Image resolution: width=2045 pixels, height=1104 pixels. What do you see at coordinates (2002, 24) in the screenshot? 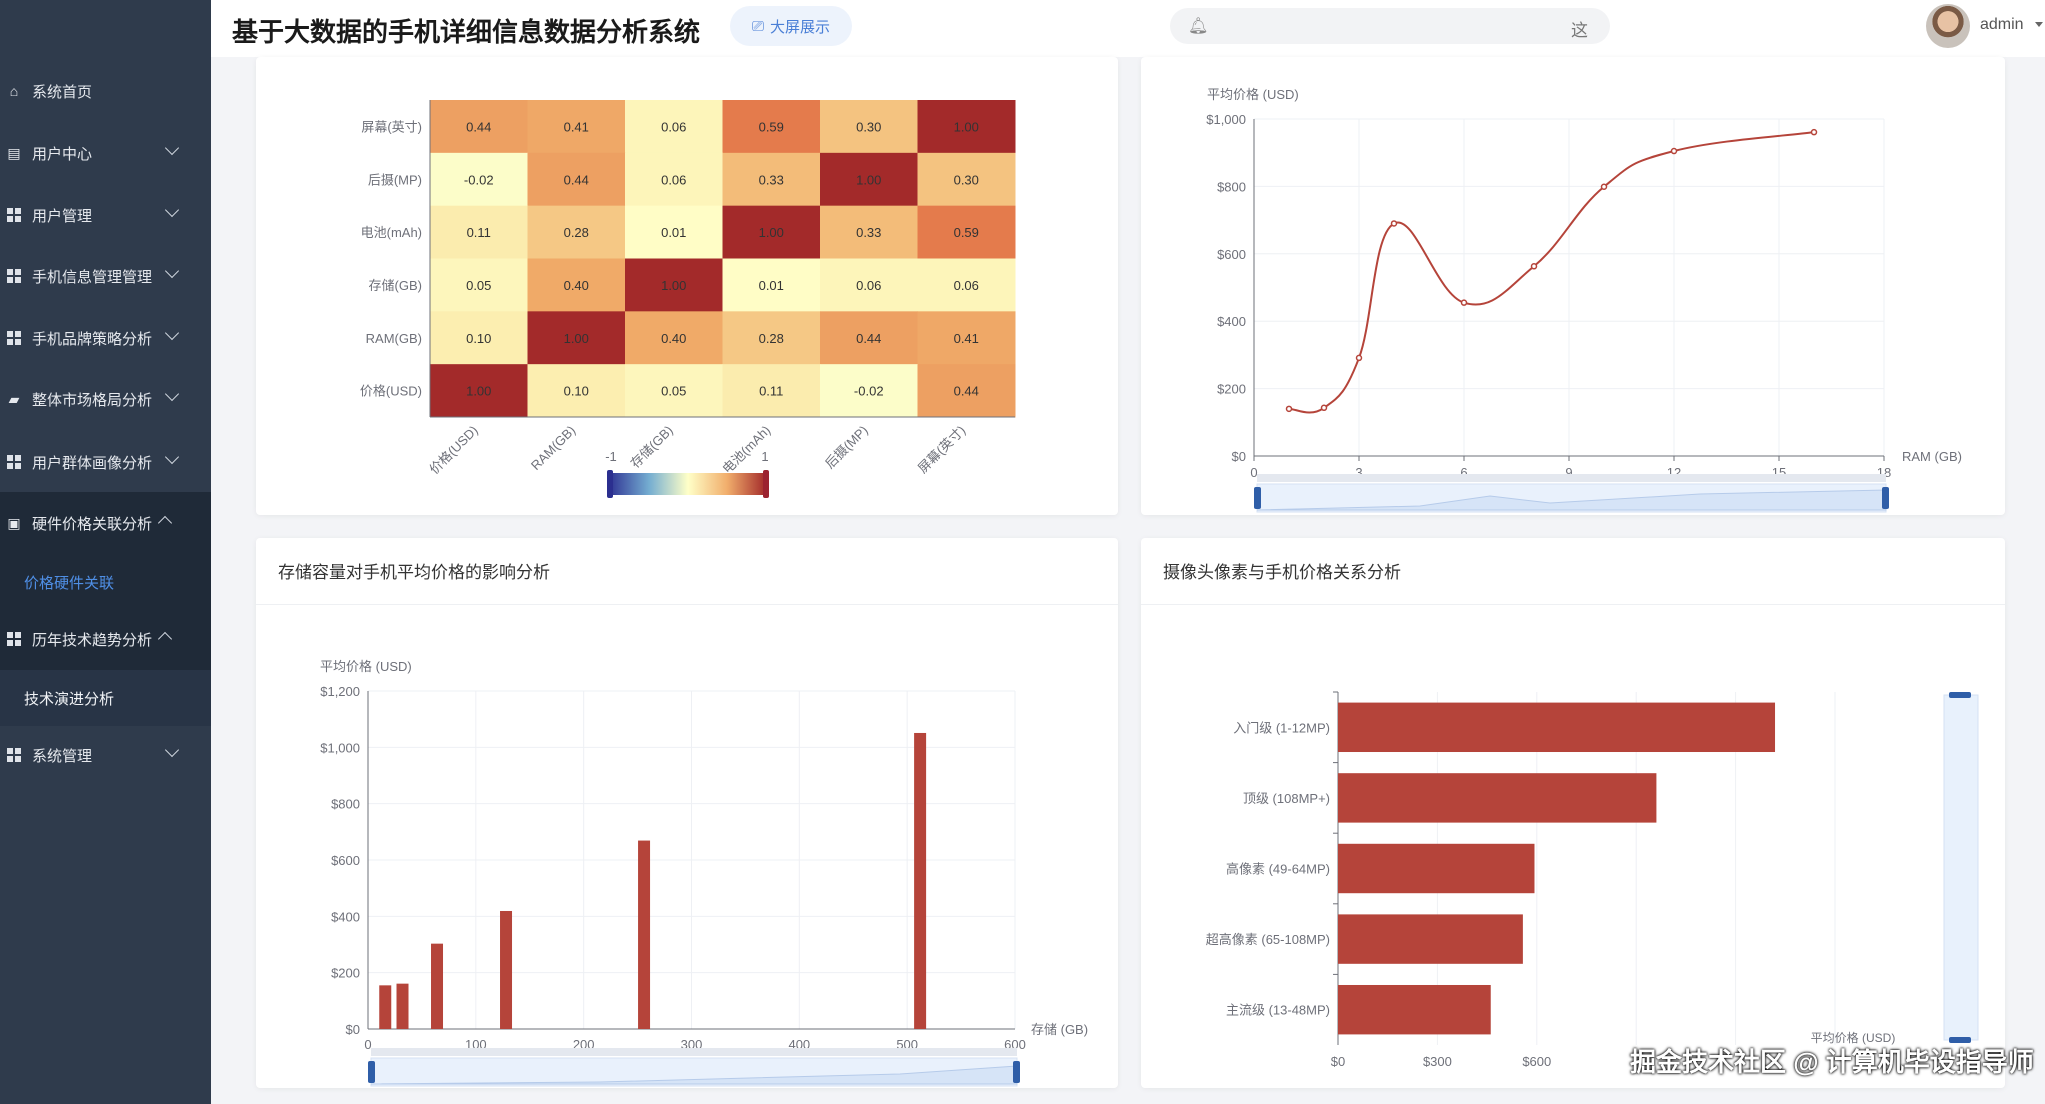
I see `username: admin` at bounding box center [2002, 24].